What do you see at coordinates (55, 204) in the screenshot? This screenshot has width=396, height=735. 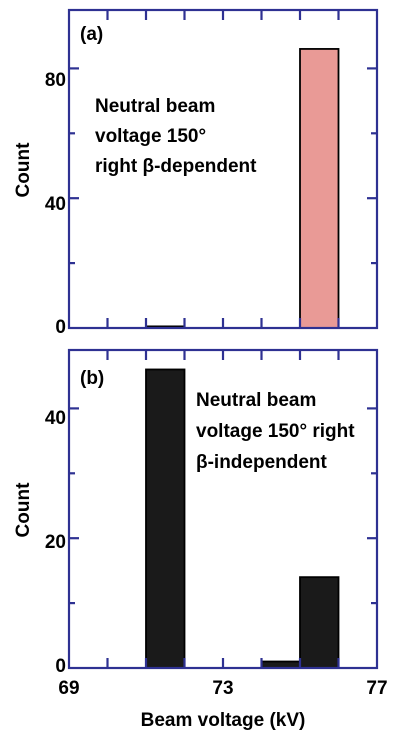 I see `panel-a-ytick-label-40: 40` at bounding box center [55, 204].